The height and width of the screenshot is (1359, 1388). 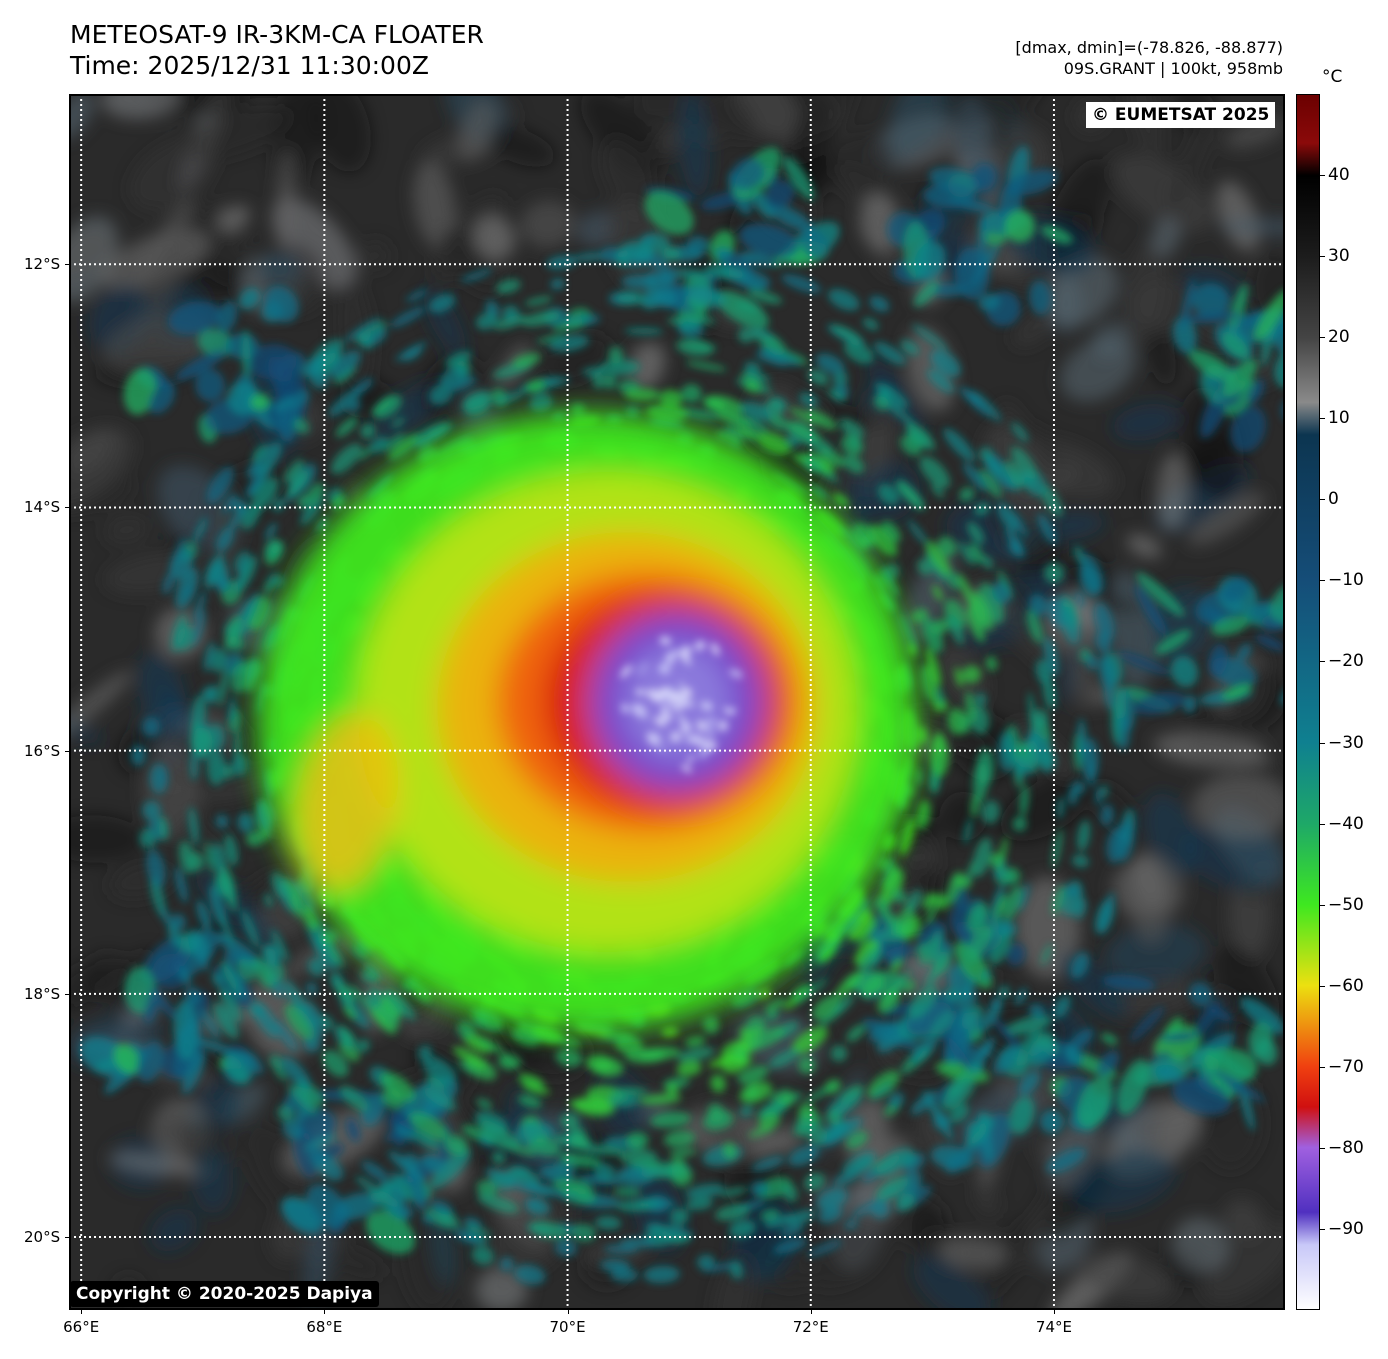 What do you see at coordinates (42, 993) in the screenshot?
I see `lat-label: 18°S` at bounding box center [42, 993].